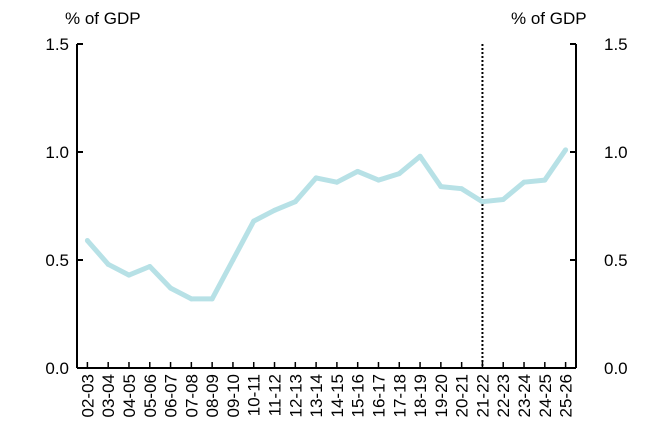  I want to click on x-tick-label: 19-20, so click(441, 395).